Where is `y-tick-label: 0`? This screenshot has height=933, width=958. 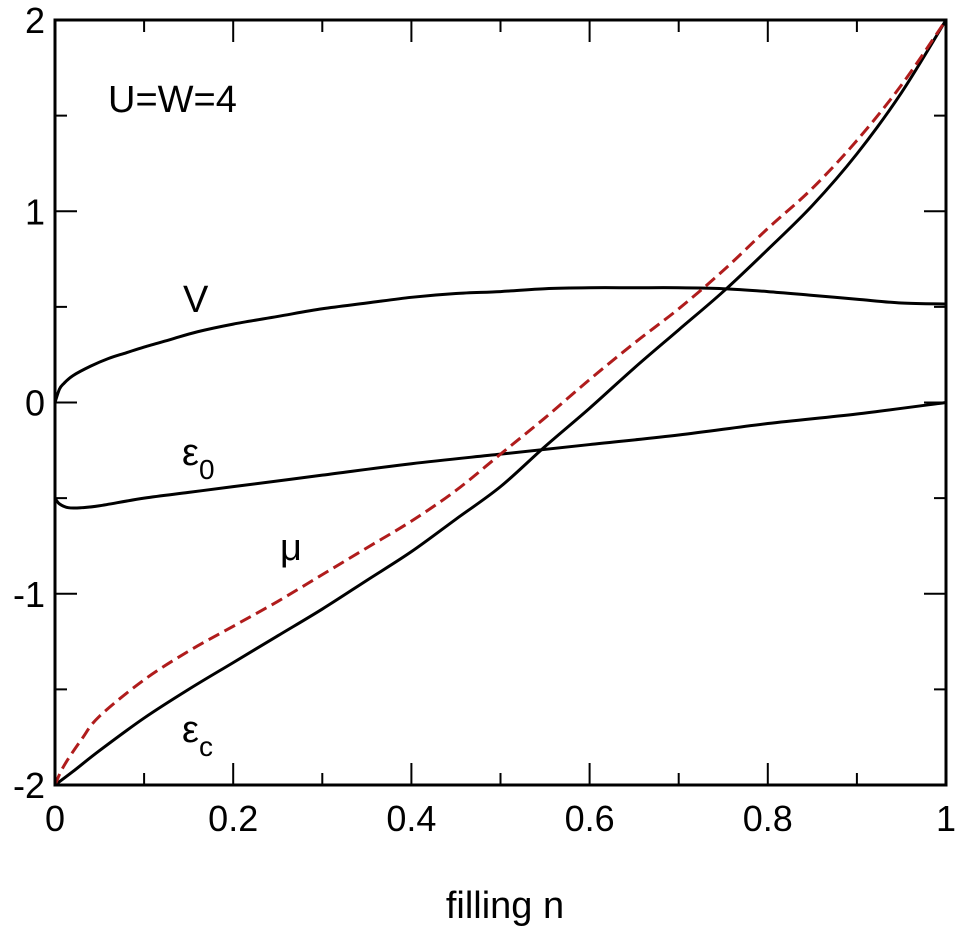
y-tick-label: 0 is located at coordinates (35, 403).